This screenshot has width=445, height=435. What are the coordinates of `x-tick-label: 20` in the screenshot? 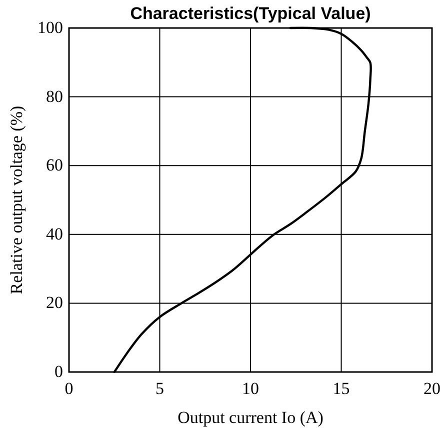 It's located at (432, 388).